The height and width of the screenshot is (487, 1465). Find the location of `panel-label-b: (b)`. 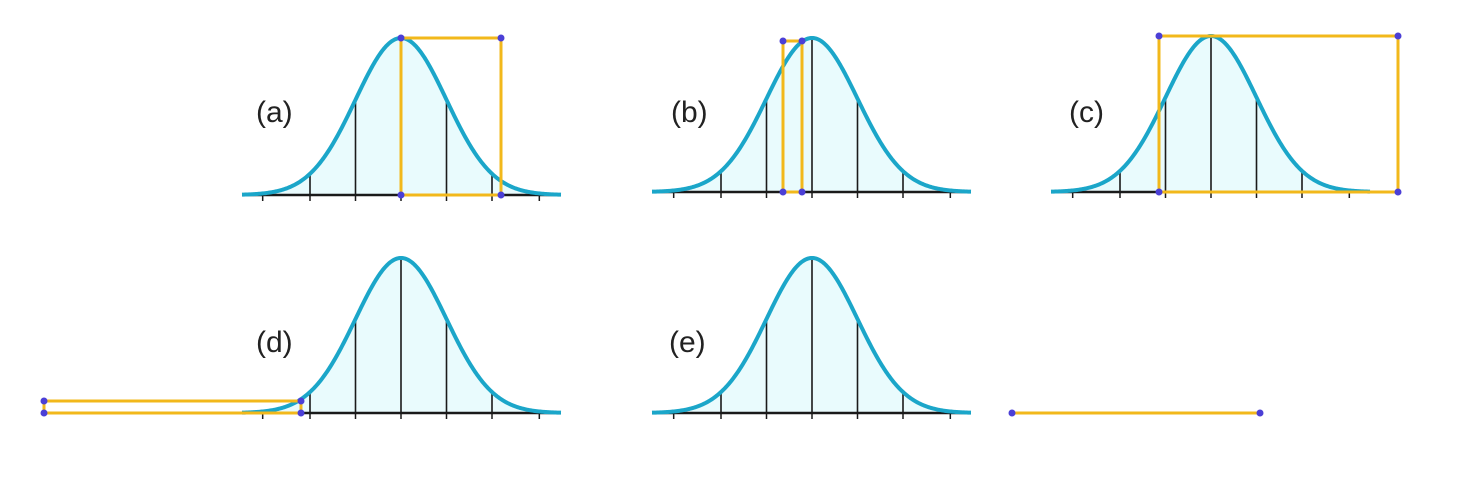

panel-label-b: (b) is located at coordinates (689, 112).